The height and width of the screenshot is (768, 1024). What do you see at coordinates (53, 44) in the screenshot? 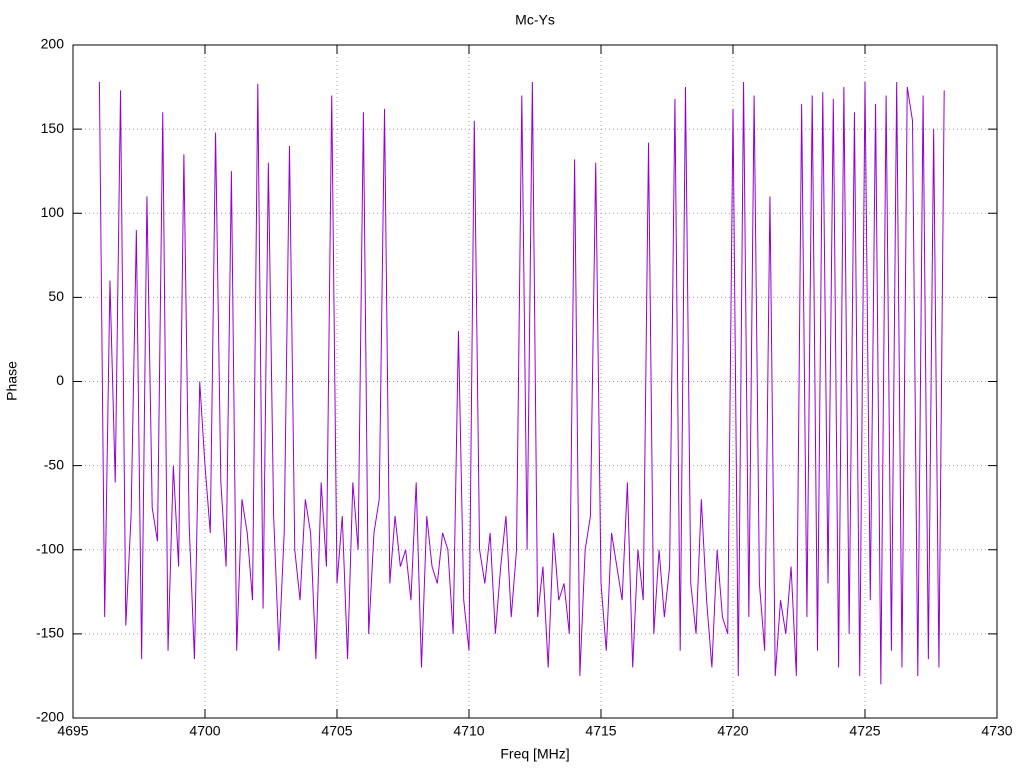
I see `y-tick-label: 200` at bounding box center [53, 44].